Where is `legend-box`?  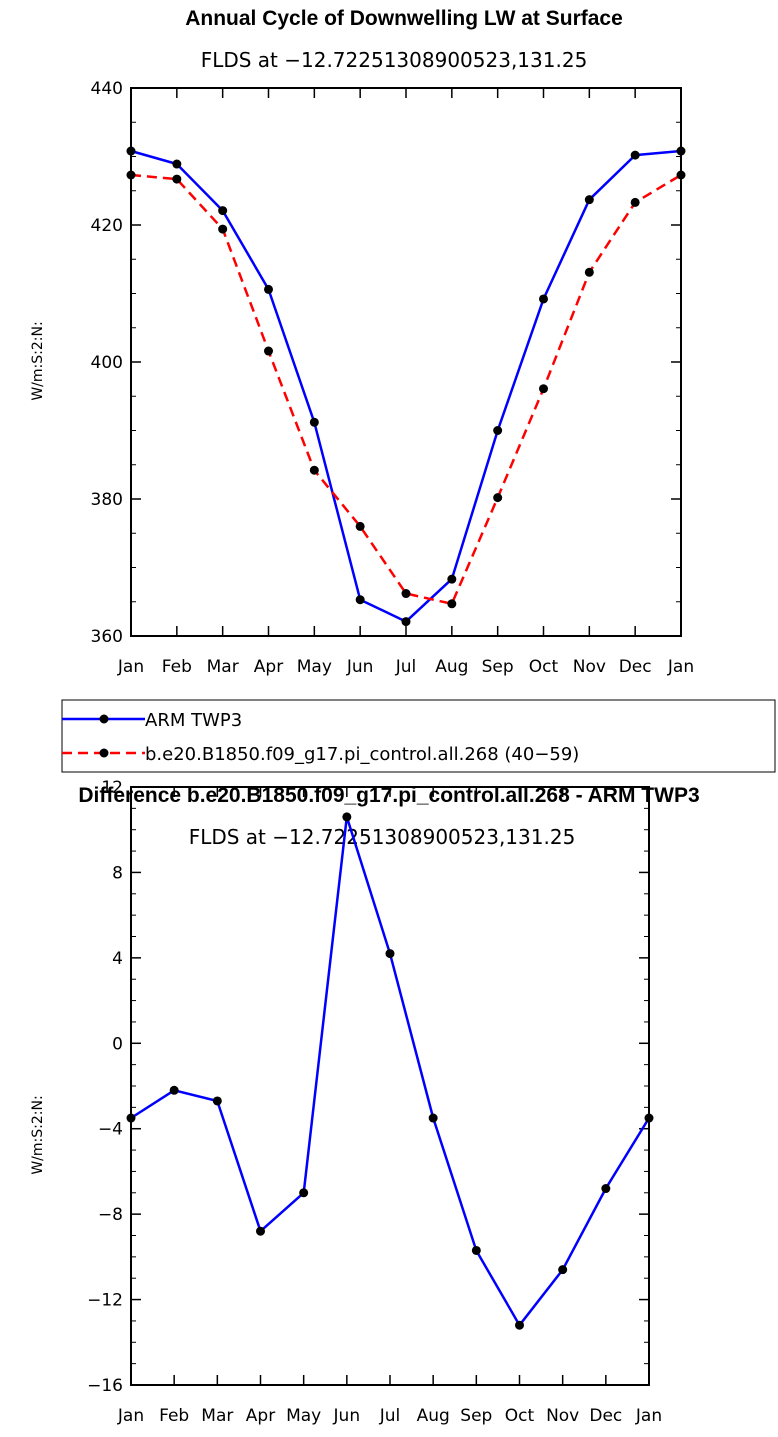
legend-box is located at coordinates (418, 736).